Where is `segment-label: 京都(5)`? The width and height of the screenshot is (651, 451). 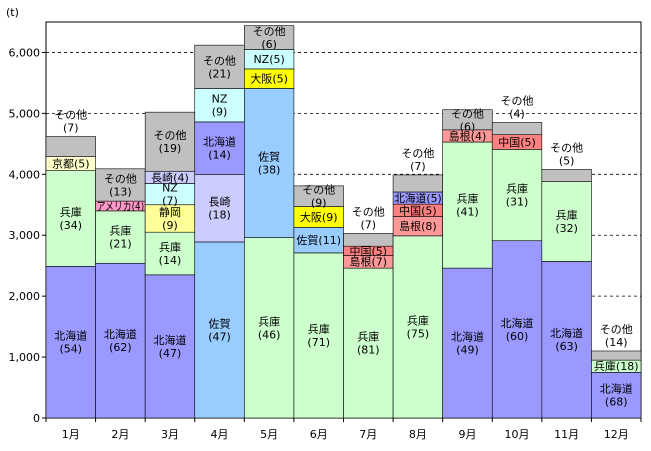
segment-label: 京都(5) is located at coordinates (71, 164).